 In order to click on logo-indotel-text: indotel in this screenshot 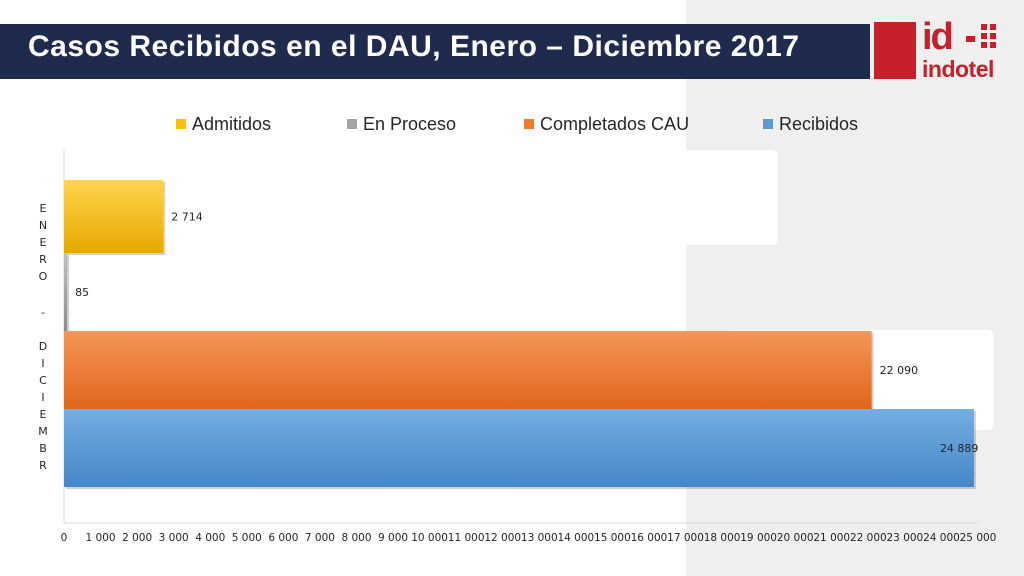, I will do `click(958, 69)`.